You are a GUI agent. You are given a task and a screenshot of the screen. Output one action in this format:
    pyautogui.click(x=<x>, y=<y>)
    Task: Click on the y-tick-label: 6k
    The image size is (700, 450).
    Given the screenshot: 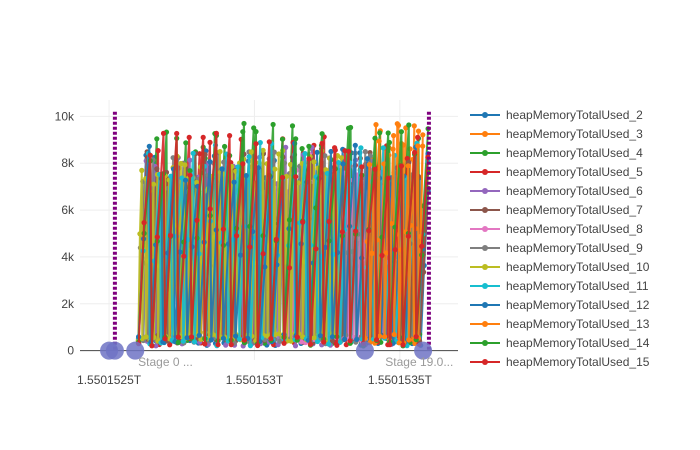 What is the action you would take?
    pyautogui.click(x=68, y=210)
    